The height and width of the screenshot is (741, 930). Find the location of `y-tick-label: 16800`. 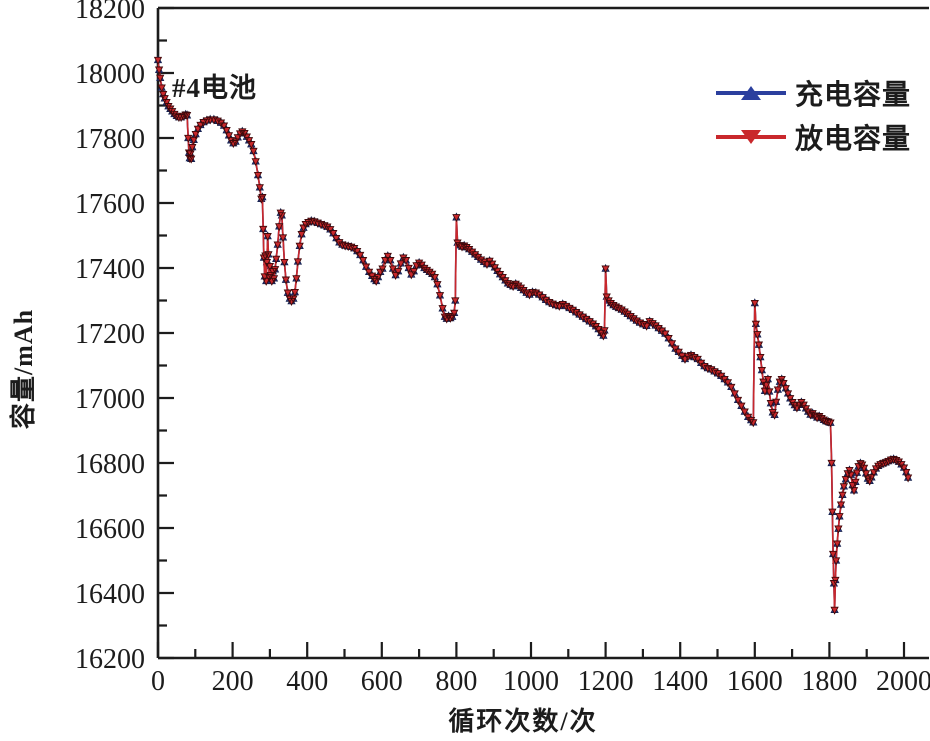

y-tick-label: 16800 is located at coordinates (110, 464).